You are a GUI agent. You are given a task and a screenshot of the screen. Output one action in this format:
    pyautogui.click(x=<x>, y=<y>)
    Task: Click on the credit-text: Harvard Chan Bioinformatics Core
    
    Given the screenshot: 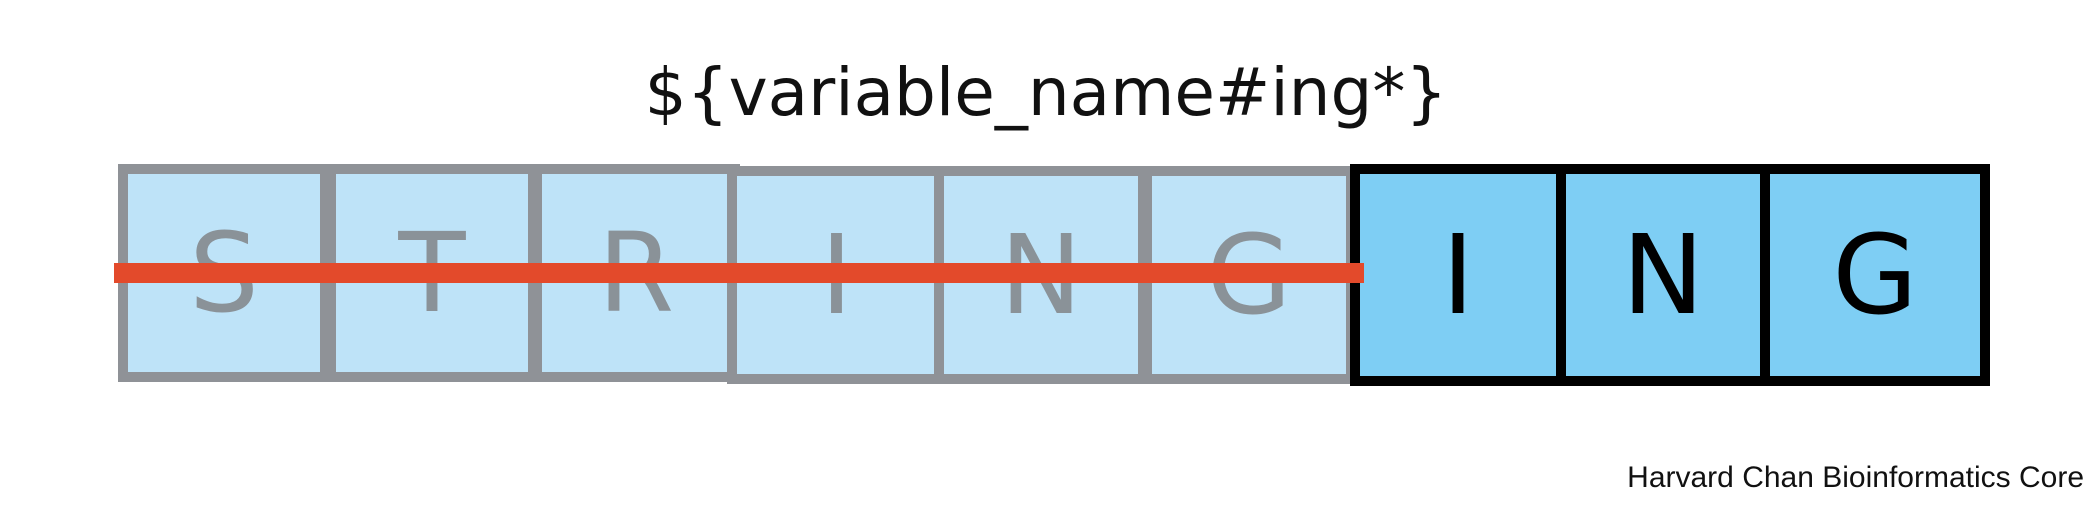 What is the action you would take?
    pyautogui.click(x=1855, y=477)
    